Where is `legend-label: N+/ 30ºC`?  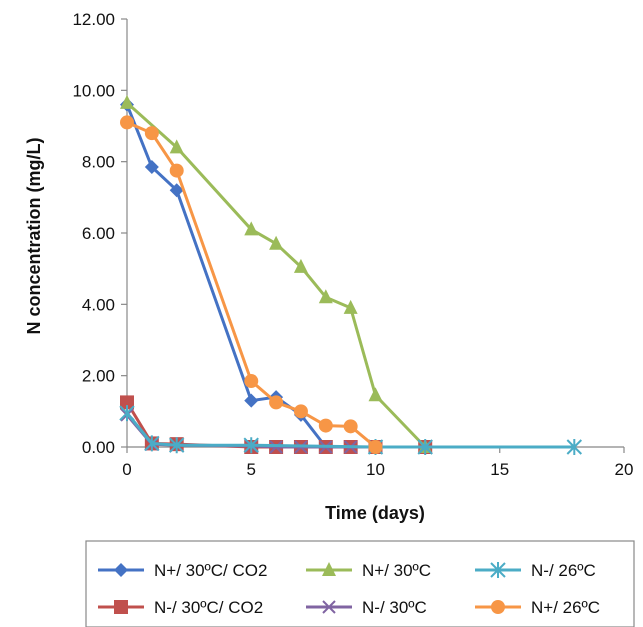 legend-label: N+/ 30ºC is located at coordinates (396, 570).